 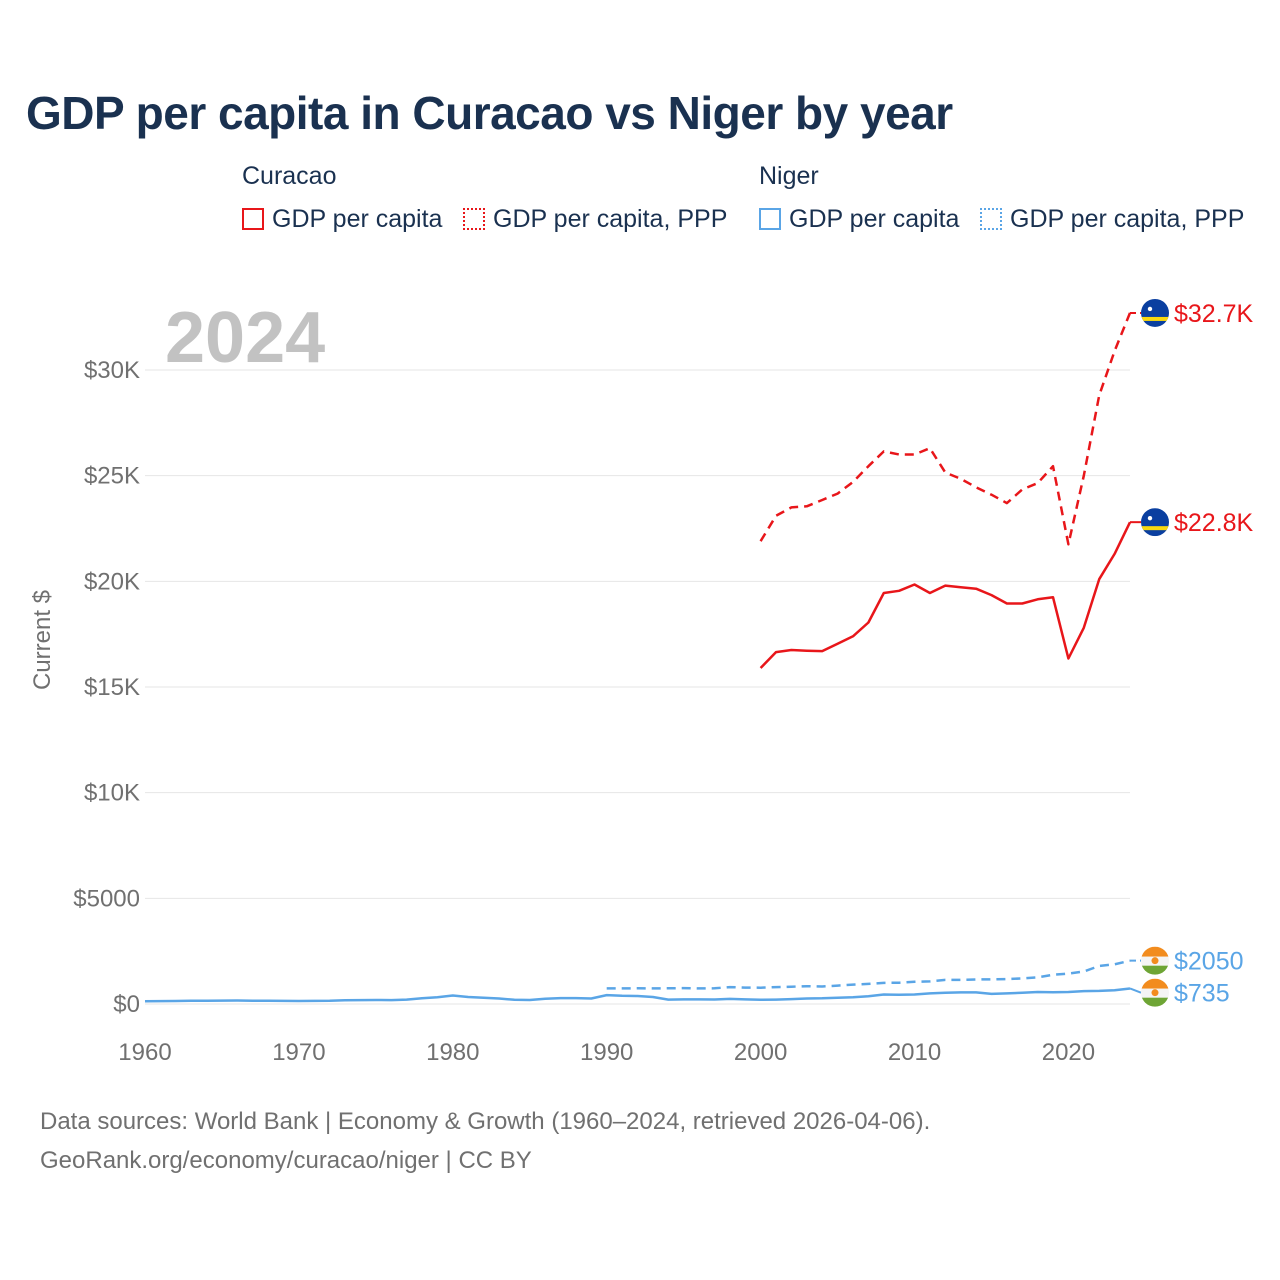 What do you see at coordinates (452, 1052) in the screenshot?
I see `x-tick-label: 1980` at bounding box center [452, 1052].